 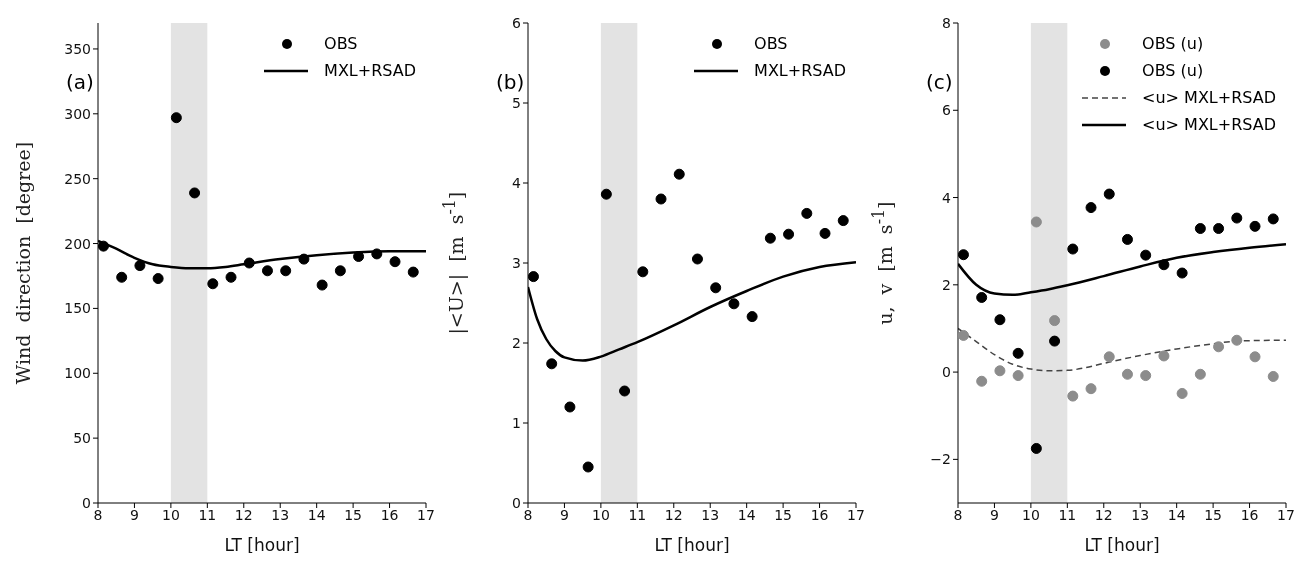 What do you see at coordinates (940, 459) in the screenshot?
I see `y-tick-label: −2` at bounding box center [940, 459].